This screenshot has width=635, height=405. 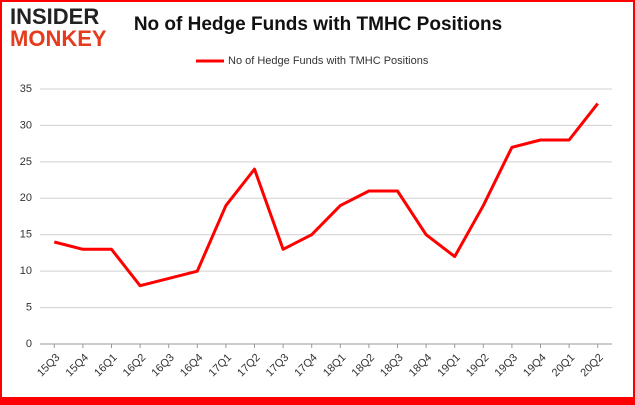 I want to click on chart-title: No of Hedge Funds with TMHC Positions, so click(x=318, y=24).